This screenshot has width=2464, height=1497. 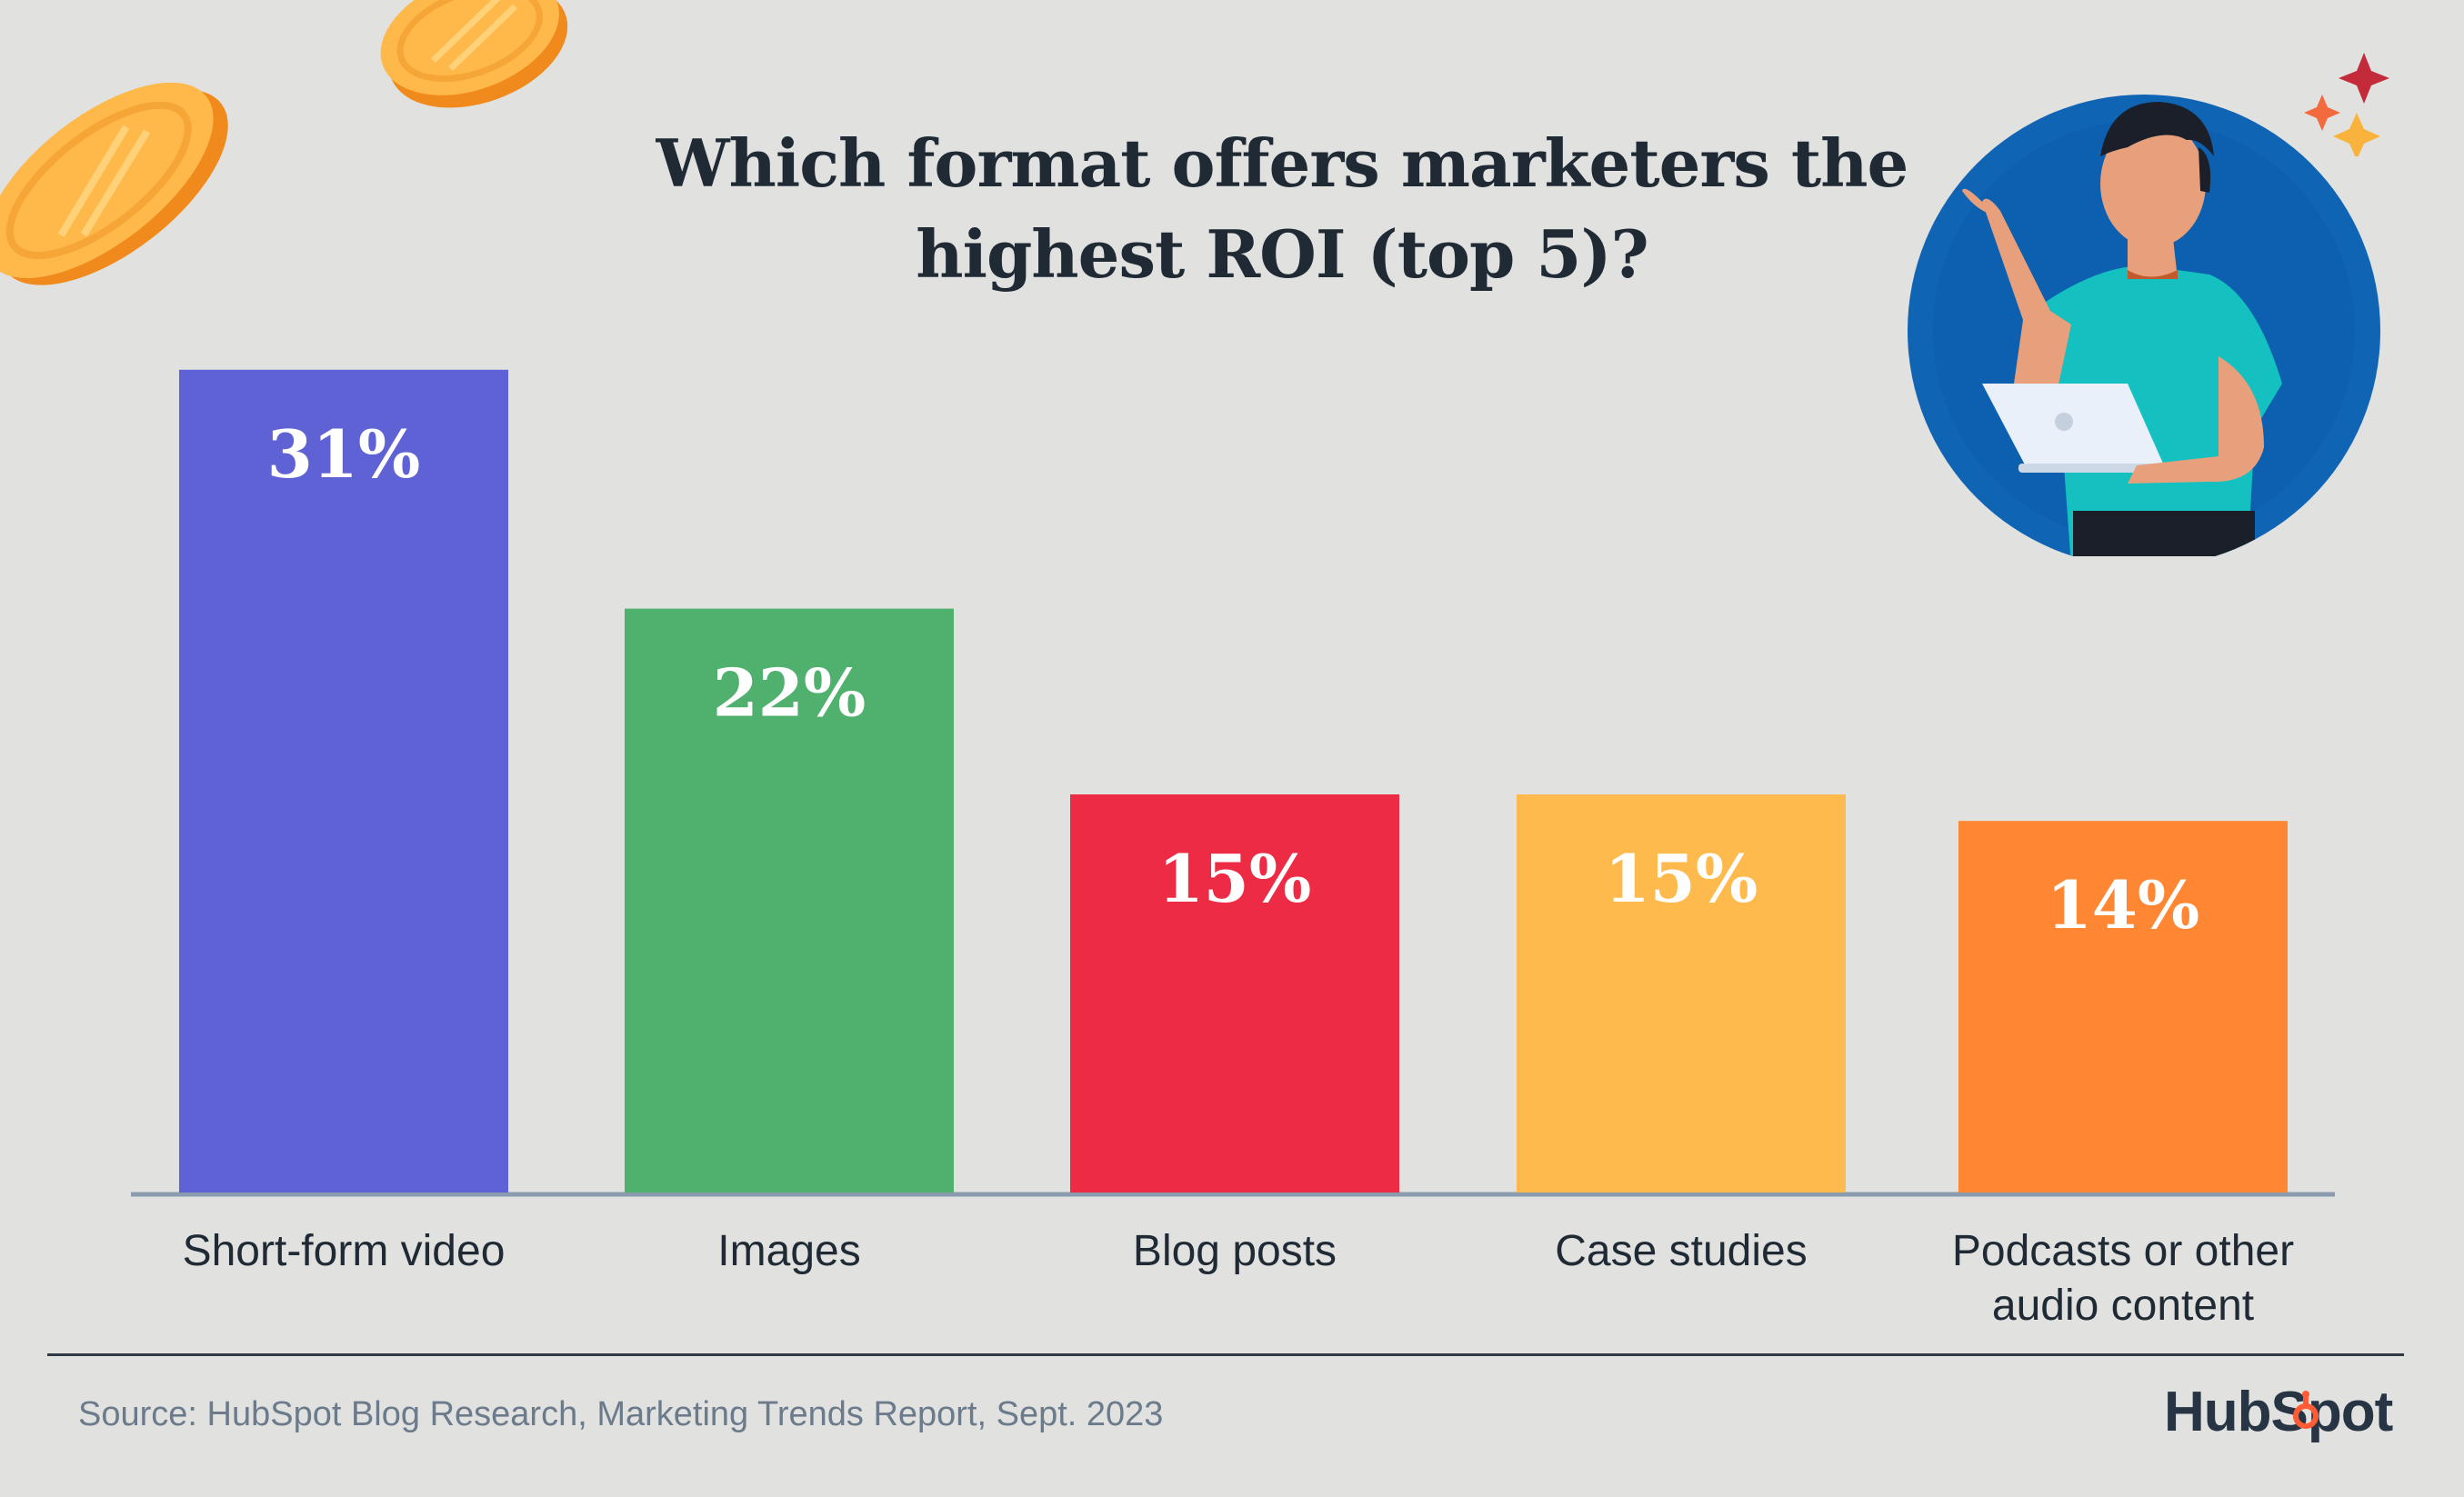 I want to click on footer-divider, so click(x=1226, y=1355).